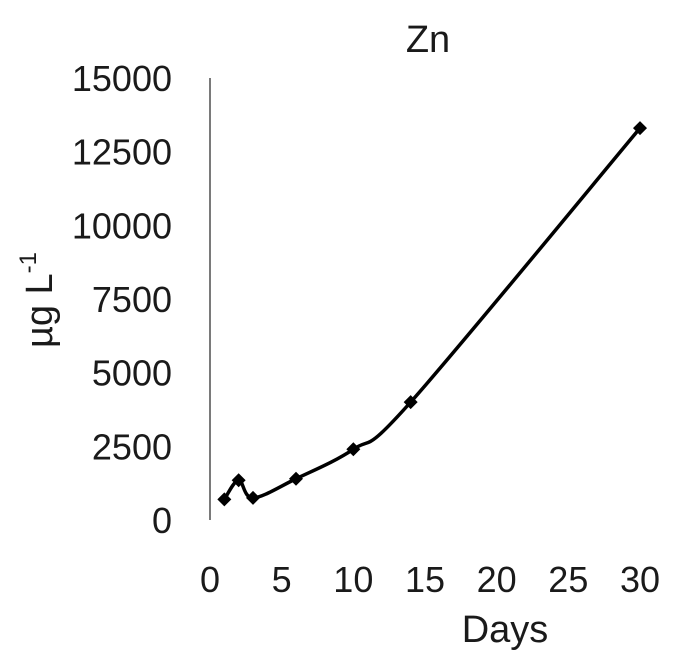  What do you see at coordinates (210, 579) in the screenshot?
I see `x-tick-label: 0` at bounding box center [210, 579].